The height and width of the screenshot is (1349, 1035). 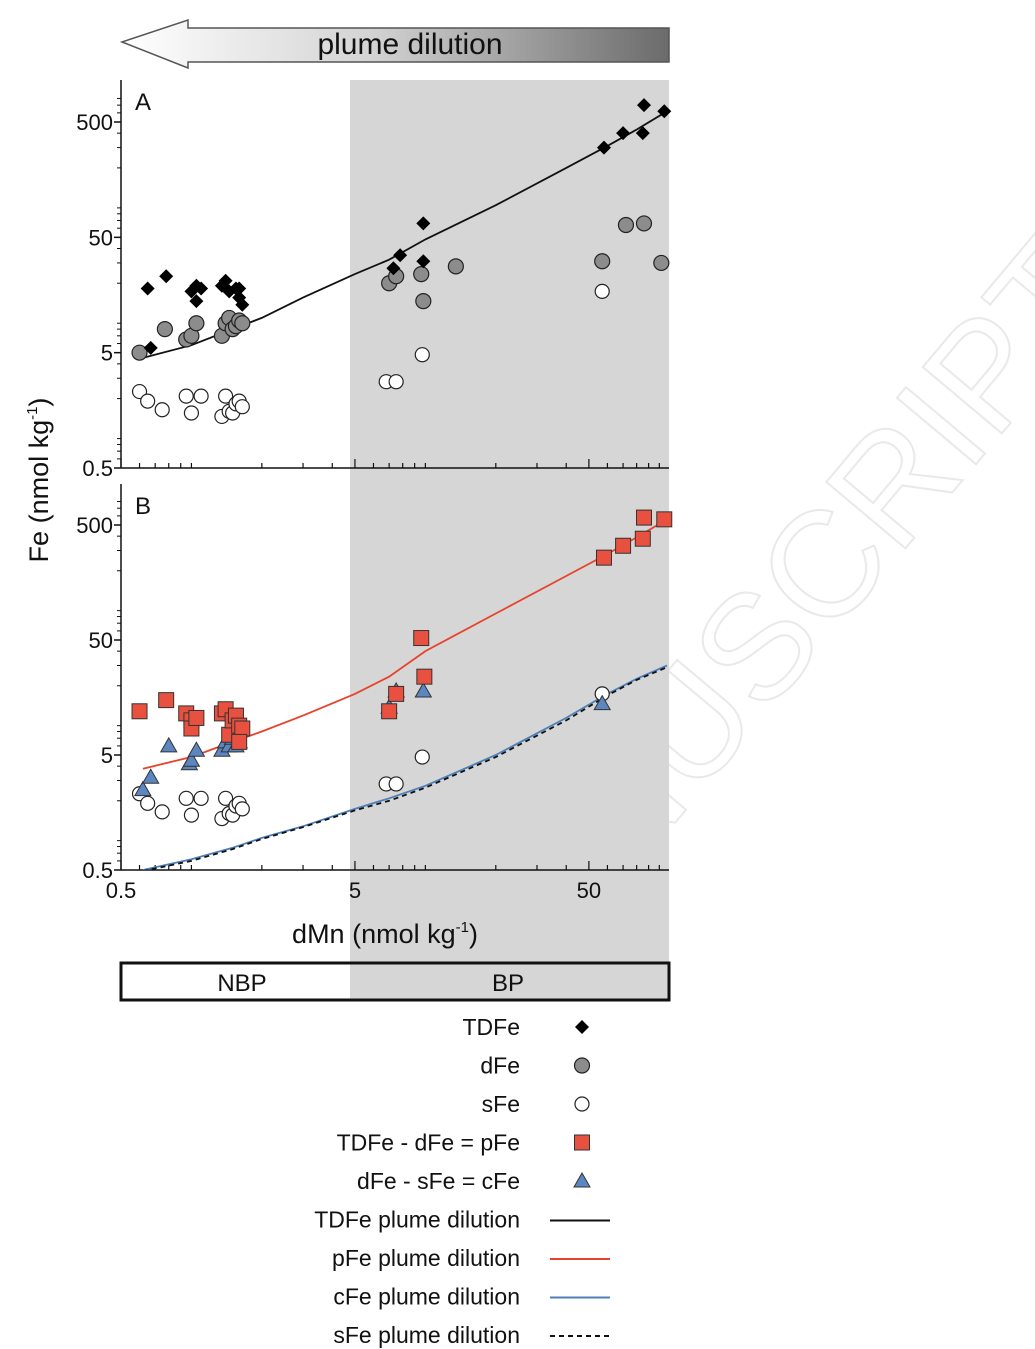 I want to click on legend-label: TDFe plume dilution, so click(x=417, y=1220).